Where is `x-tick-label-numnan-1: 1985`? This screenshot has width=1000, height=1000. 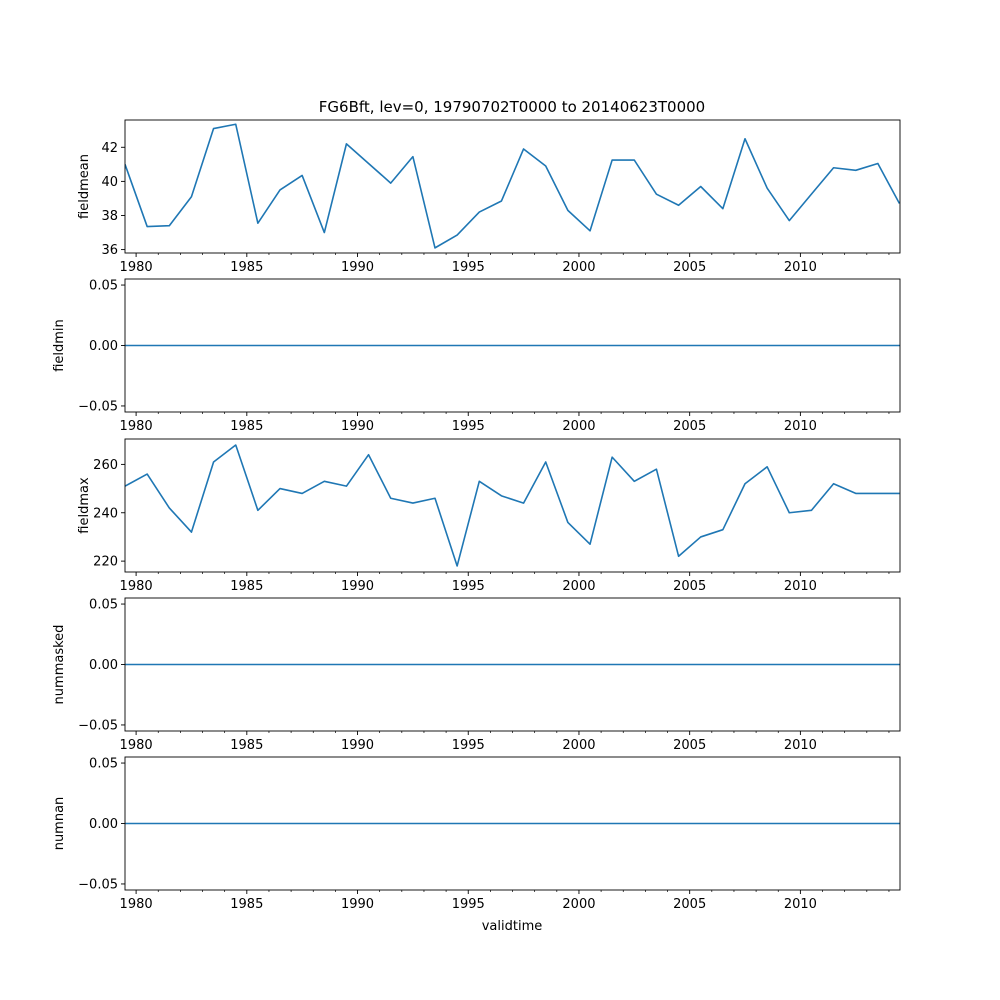 x-tick-label-numnan-1: 1985 is located at coordinates (246, 904).